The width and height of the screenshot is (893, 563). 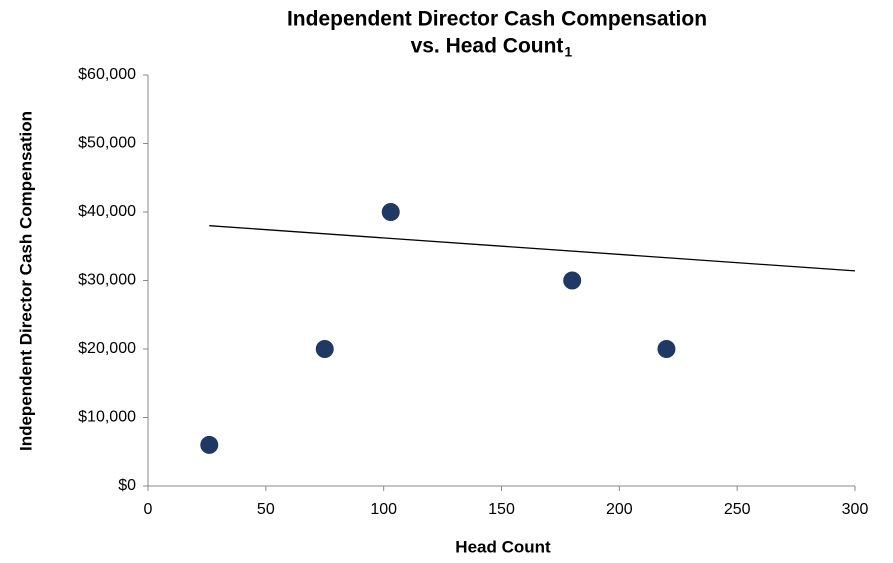 What do you see at coordinates (503, 546) in the screenshot?
I see `x-axis-title: Head Count` at bounding box center [503, 546].